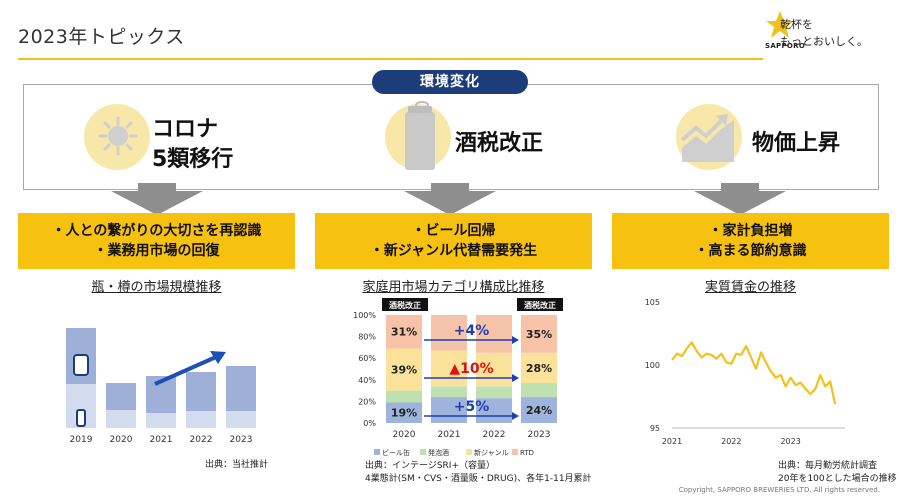 Image resolution: width=900 pixels, height=503 pixels. What do you see at coordinates (157, 188) in the screenshot?
I see `down-arrow-1-stem` at bounding box center [157, 188].